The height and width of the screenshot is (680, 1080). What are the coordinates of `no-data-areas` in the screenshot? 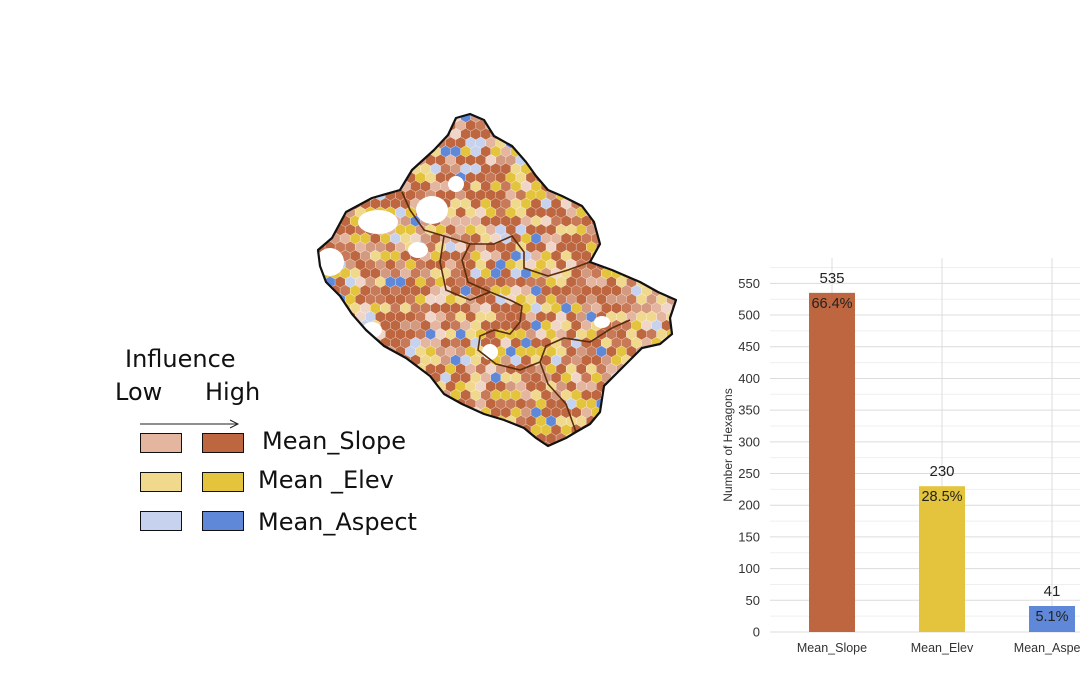 It's located at (463, 268).